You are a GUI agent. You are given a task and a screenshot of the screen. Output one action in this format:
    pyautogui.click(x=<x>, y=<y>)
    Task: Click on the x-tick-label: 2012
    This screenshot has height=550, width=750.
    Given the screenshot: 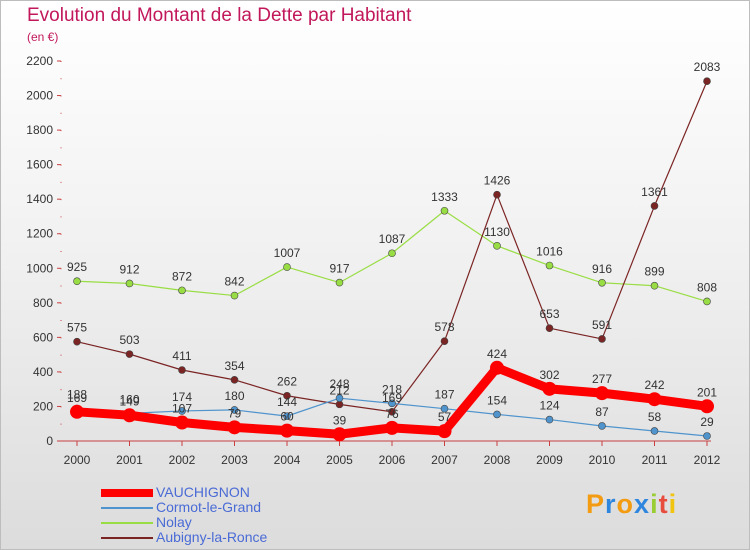 What is the action you would take?
    pyautogui.click(x=707, y=460)
    